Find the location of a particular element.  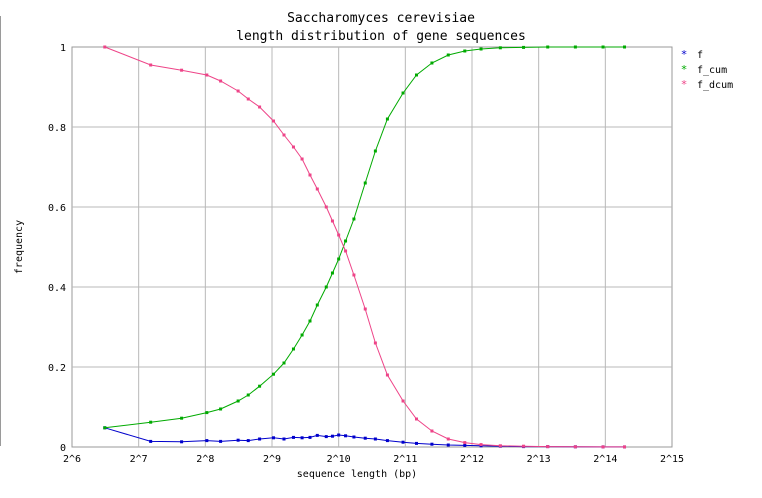

legend-label-f: f is located at coordinates (700, 55).